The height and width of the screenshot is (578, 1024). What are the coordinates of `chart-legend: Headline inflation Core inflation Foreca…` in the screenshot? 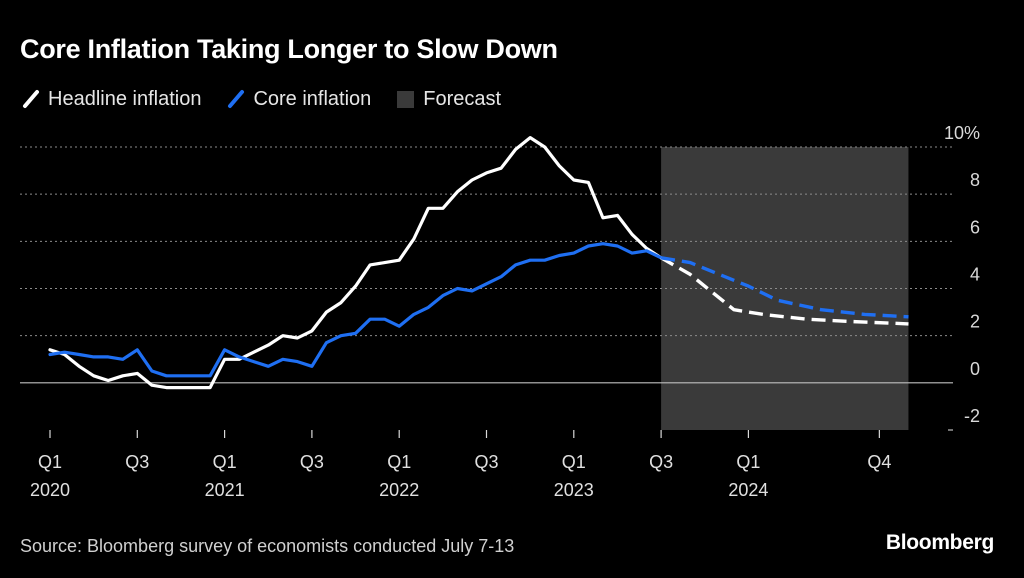 It's located at (274, 99).